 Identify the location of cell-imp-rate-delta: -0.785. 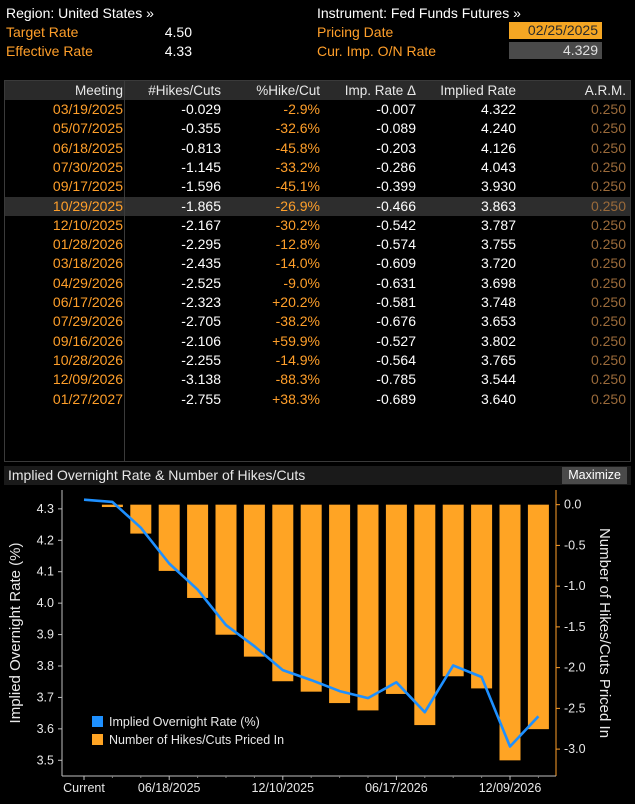
(396, 379).